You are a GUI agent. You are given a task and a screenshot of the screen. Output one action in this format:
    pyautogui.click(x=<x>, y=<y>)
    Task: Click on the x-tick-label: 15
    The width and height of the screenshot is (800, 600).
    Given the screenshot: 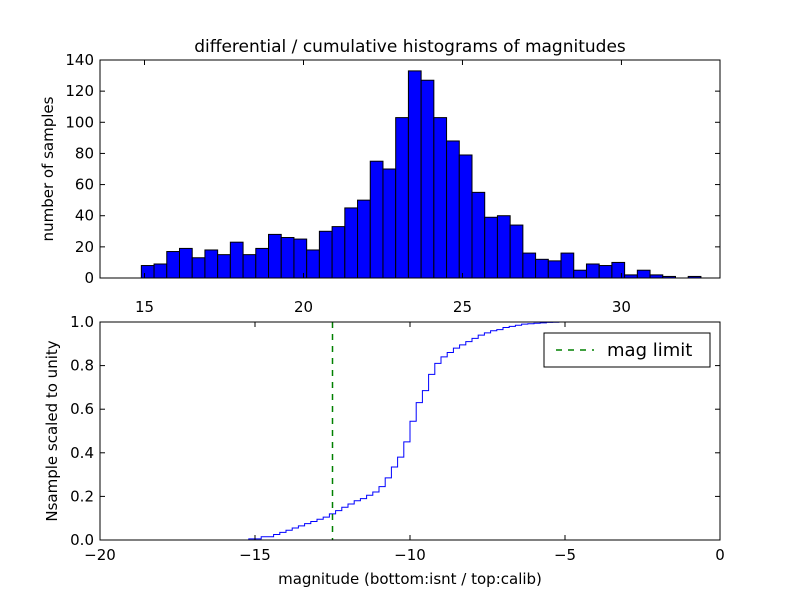 What is the action you would take?
    pyautogui.click(x=144, y=307)
    